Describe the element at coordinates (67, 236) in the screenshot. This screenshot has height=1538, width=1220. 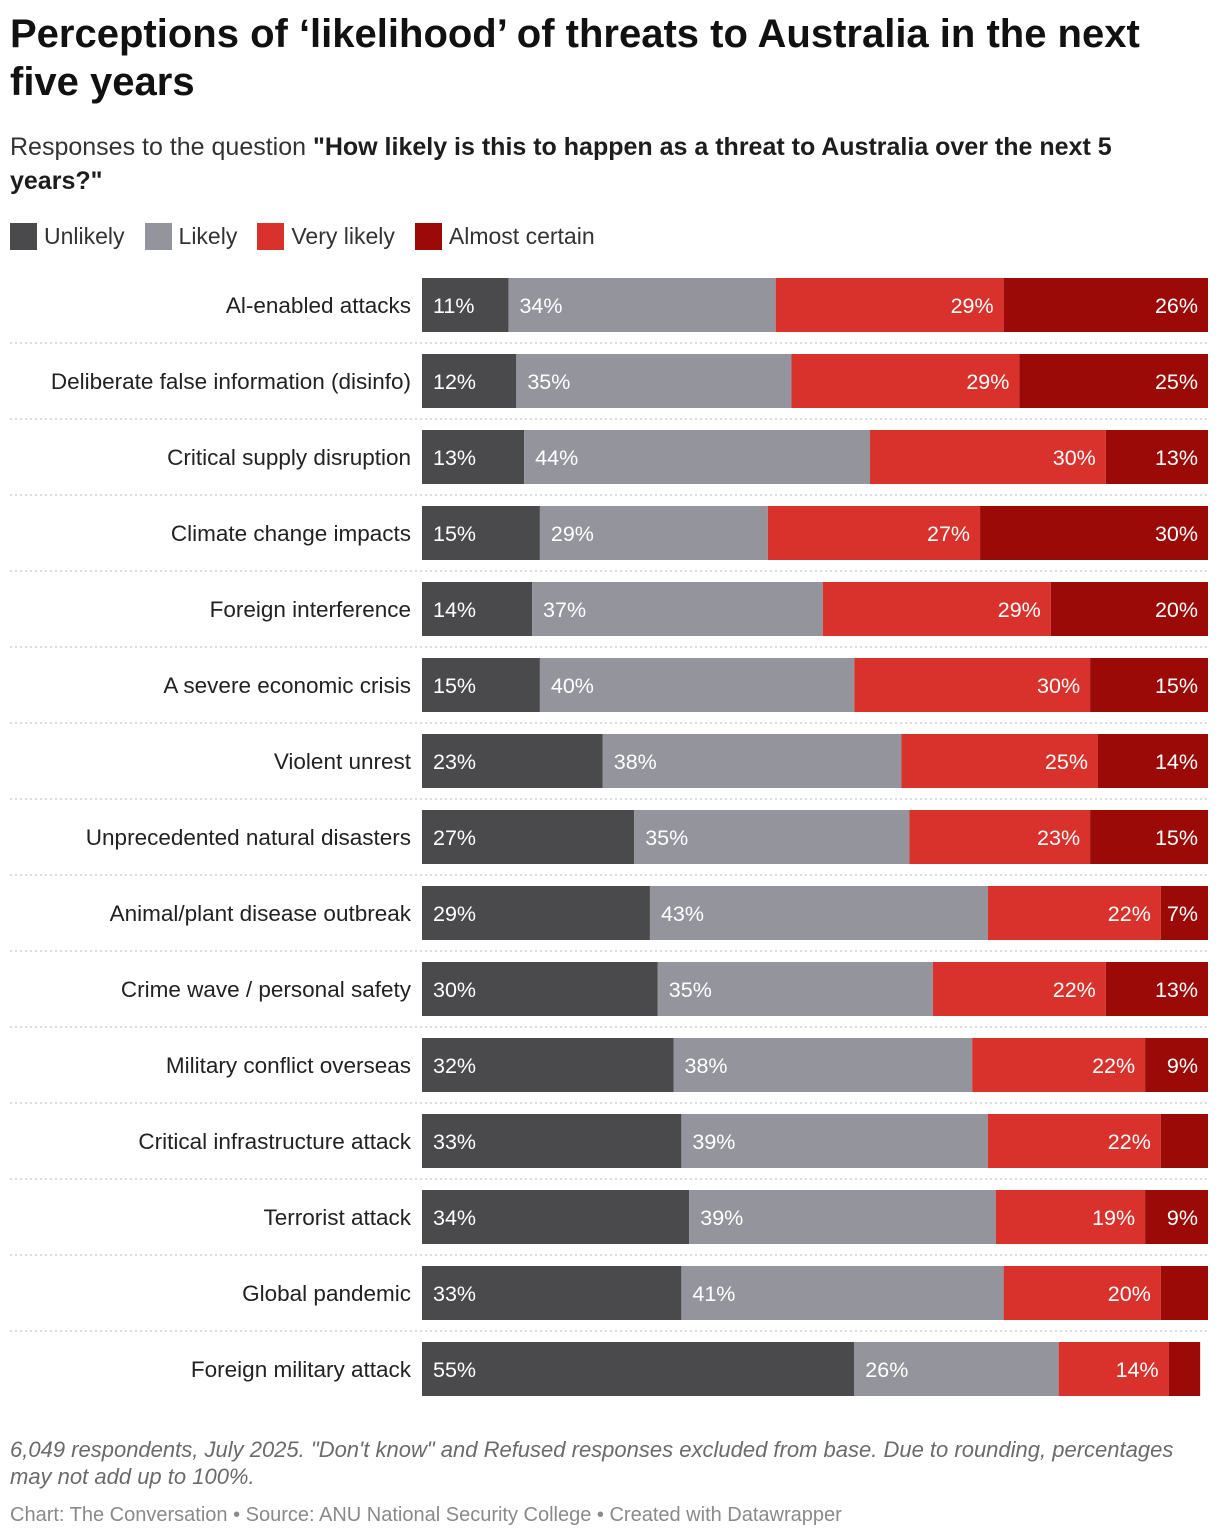
I see `legend-item-unlikely: Unlikely` at that location.